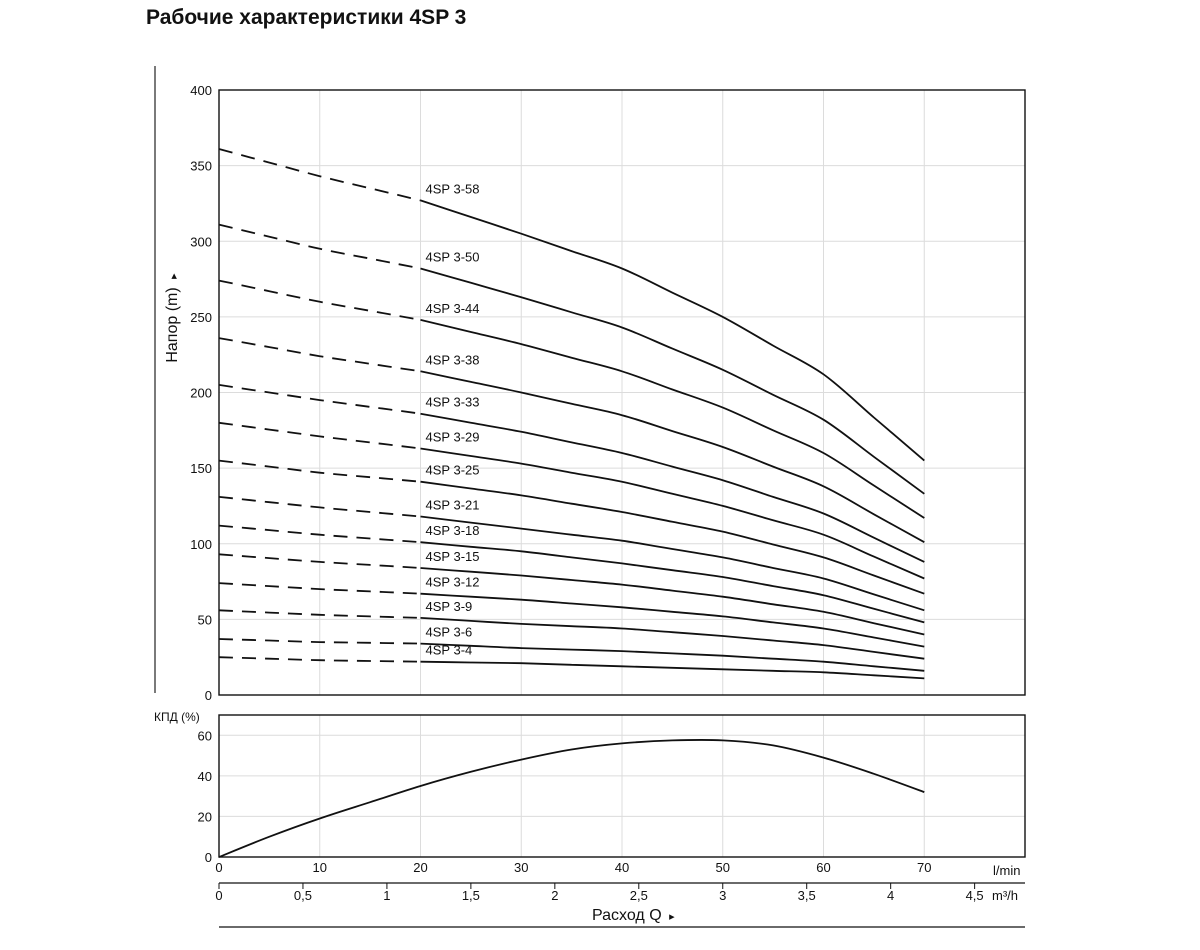  Describe the element at coordinates (573, 867) in the screenshot. I see `x-axis-lmin-ticks: 0 10 20 30 40 50 60 70` at that location.